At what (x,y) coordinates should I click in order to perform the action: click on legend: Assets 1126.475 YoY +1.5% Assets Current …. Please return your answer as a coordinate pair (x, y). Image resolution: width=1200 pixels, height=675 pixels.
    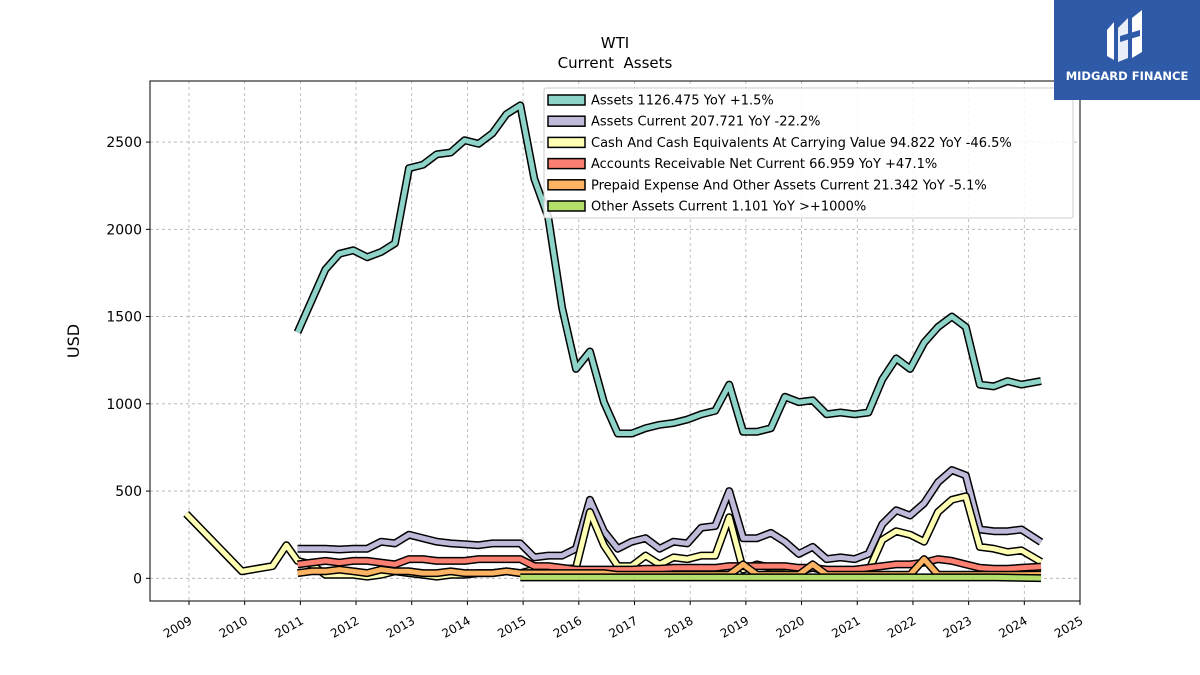
    Looking at the image, I should click on (808, 153).